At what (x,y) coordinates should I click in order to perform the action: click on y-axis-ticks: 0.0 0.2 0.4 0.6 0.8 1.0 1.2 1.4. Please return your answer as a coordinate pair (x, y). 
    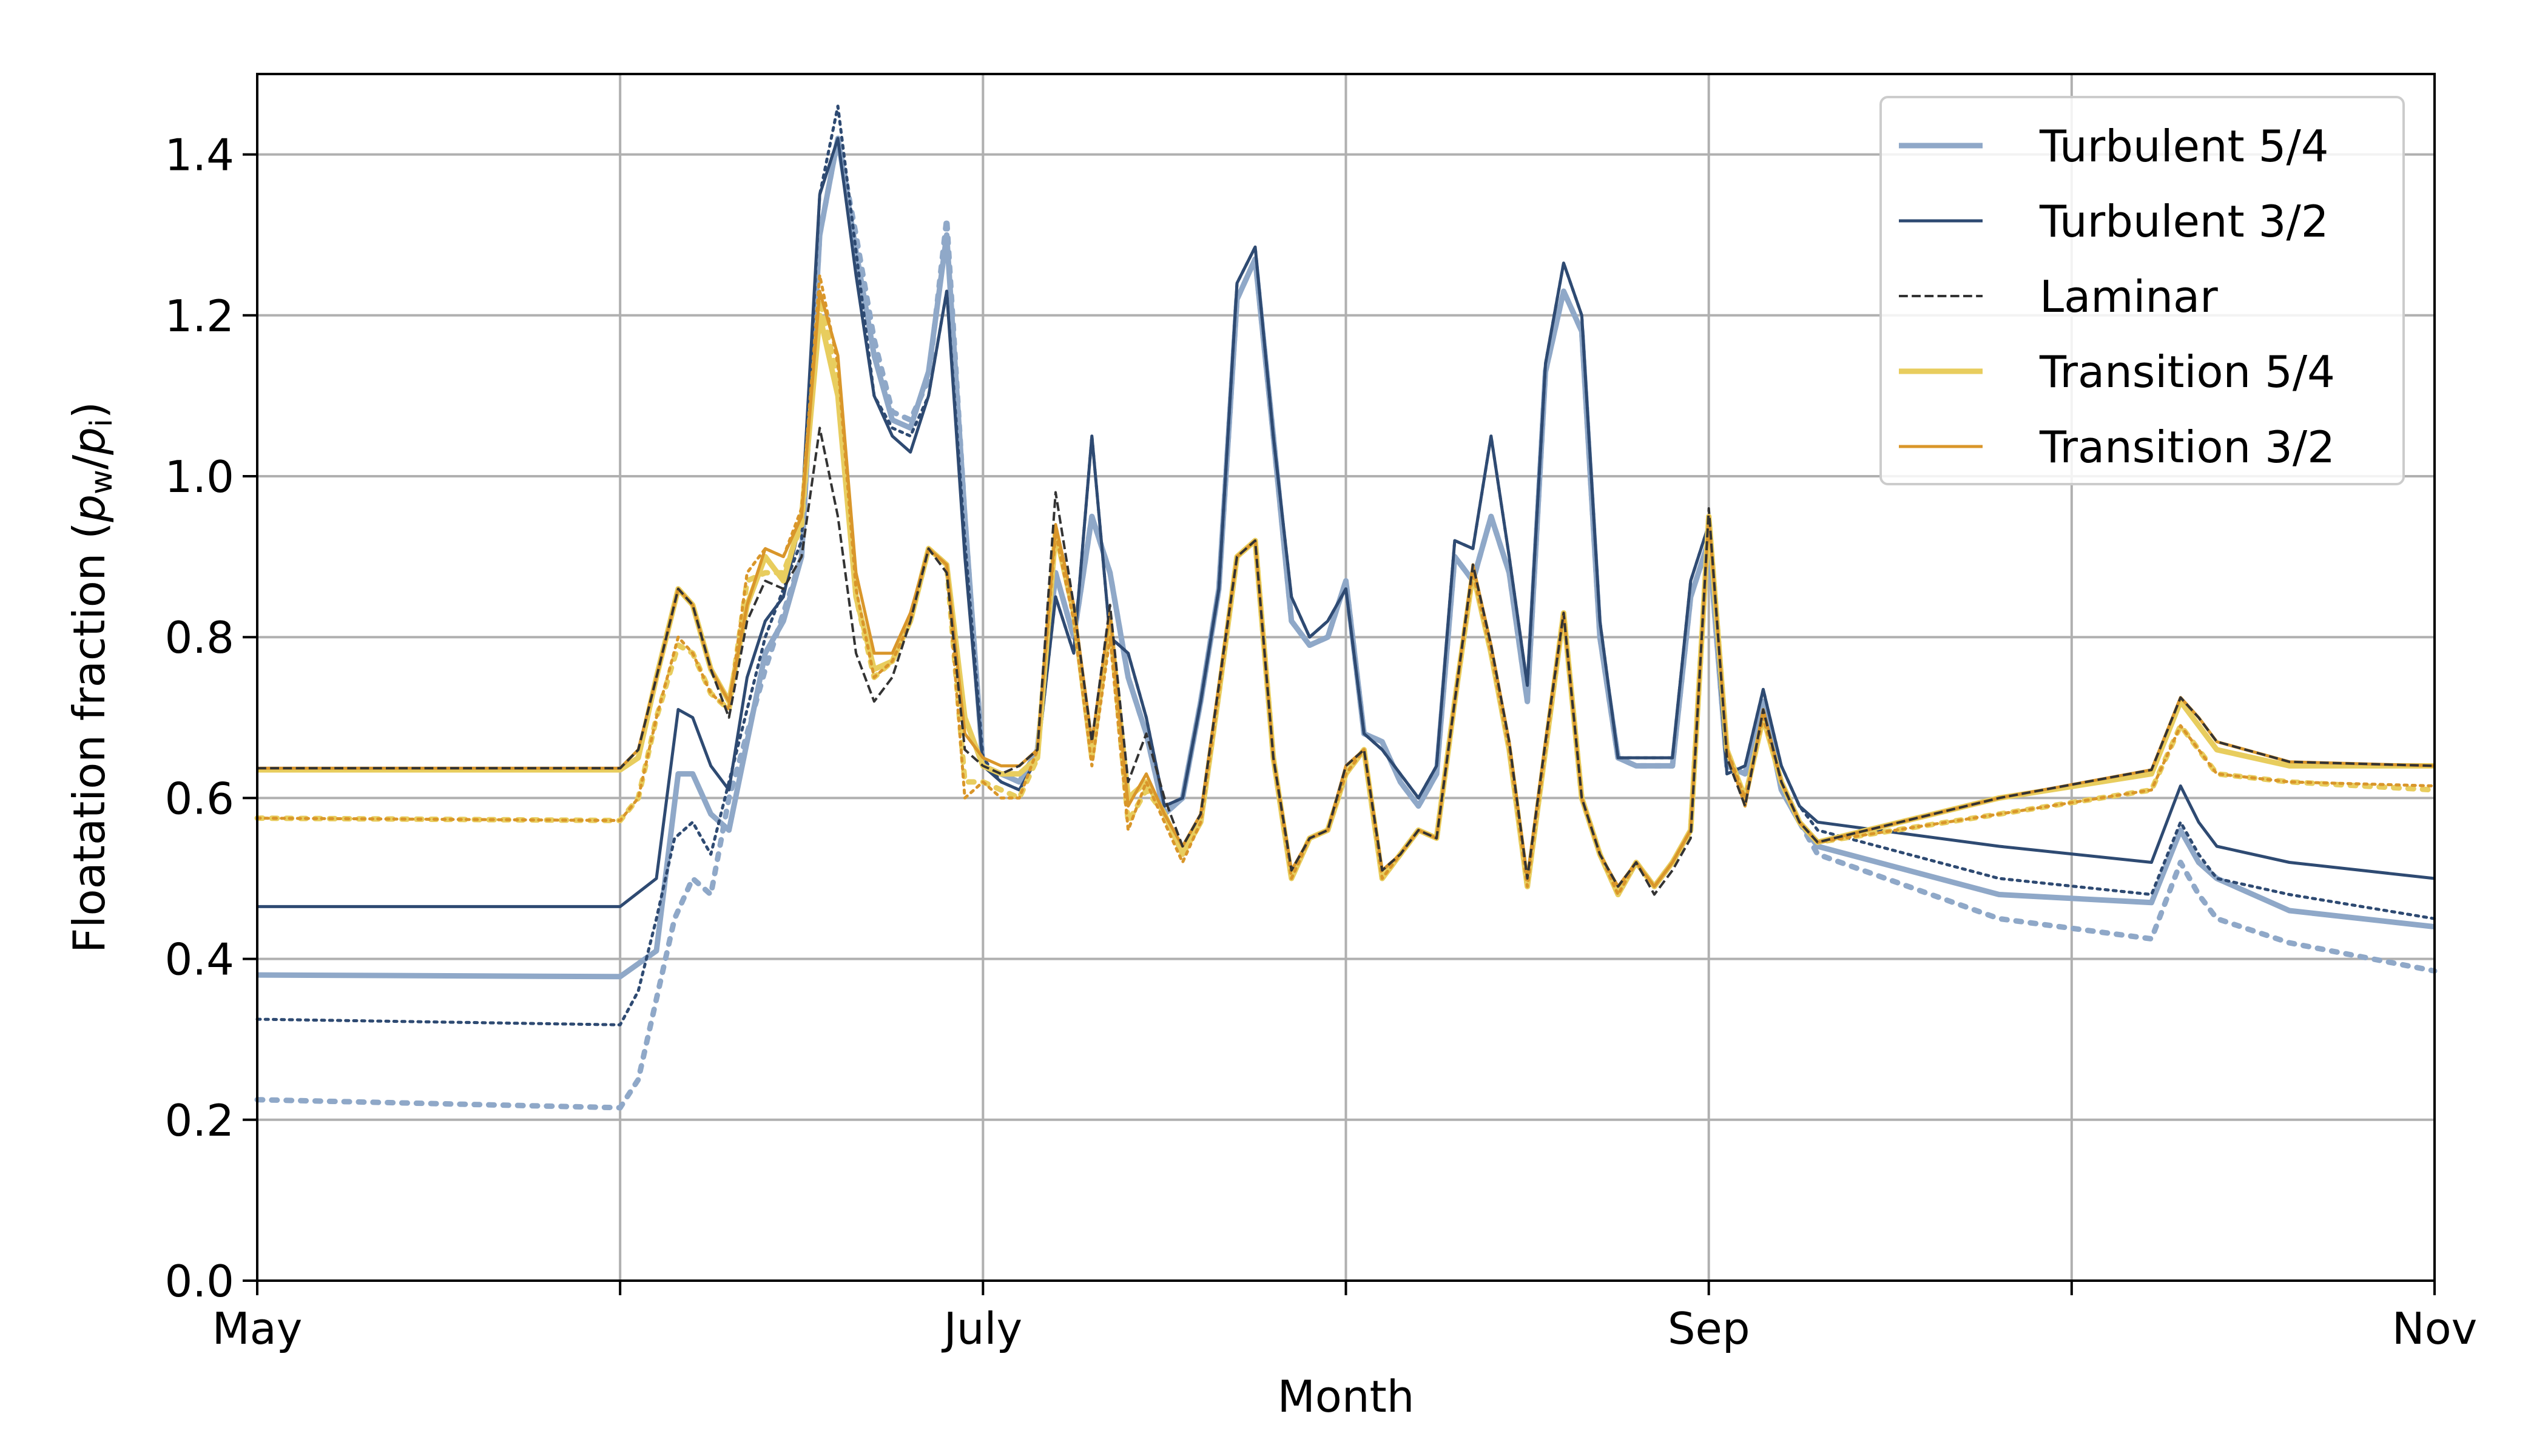
    Looking at the image, I should click on (210, 718).